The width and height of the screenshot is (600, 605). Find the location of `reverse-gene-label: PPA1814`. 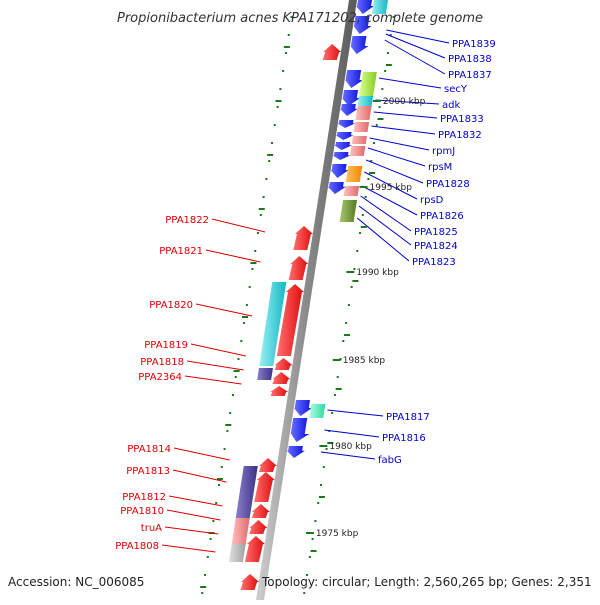

reverse-gene-label: PPA1814 is located at coordinates (149, 449).